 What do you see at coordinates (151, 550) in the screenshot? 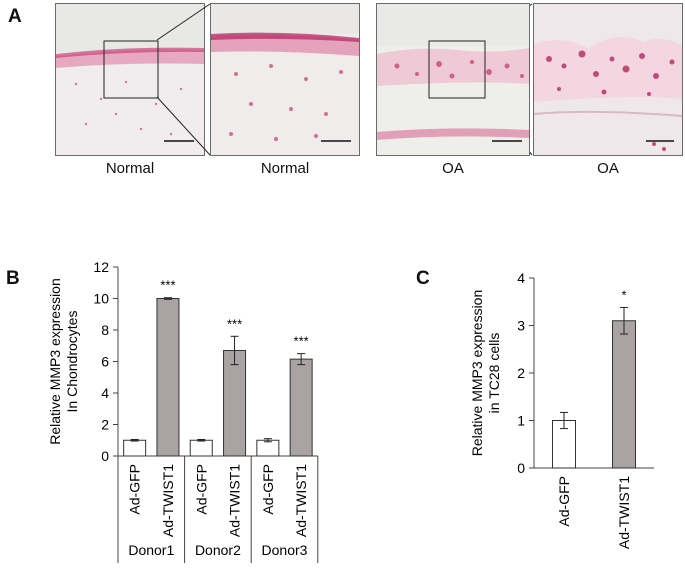
I see `group-label: Donor1` at bounding box center [151, 550].